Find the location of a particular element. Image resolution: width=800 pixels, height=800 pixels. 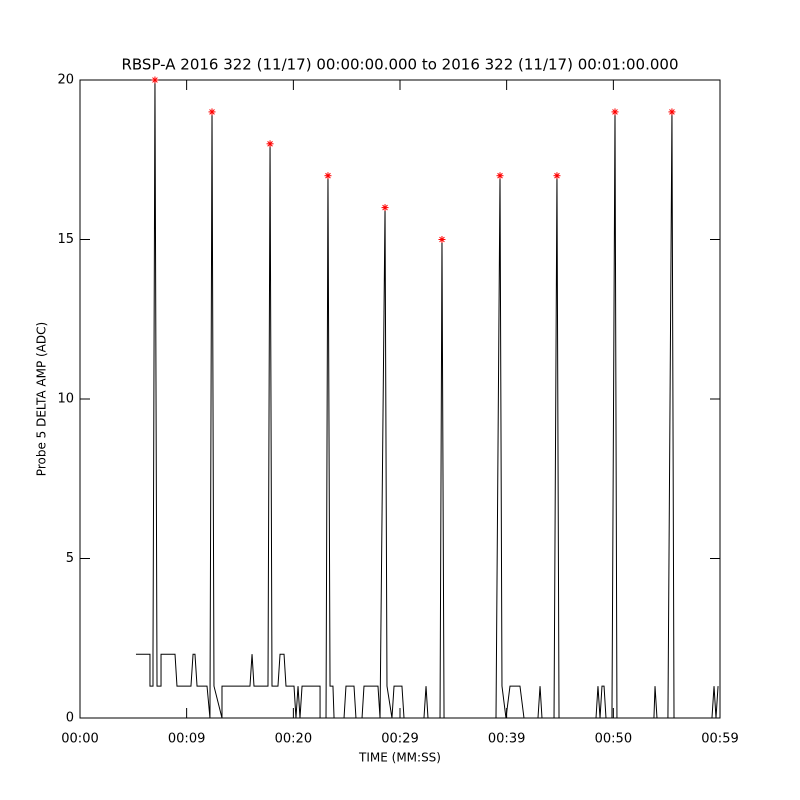

y-tick-label: 0 is located at coordinates (70, 718).